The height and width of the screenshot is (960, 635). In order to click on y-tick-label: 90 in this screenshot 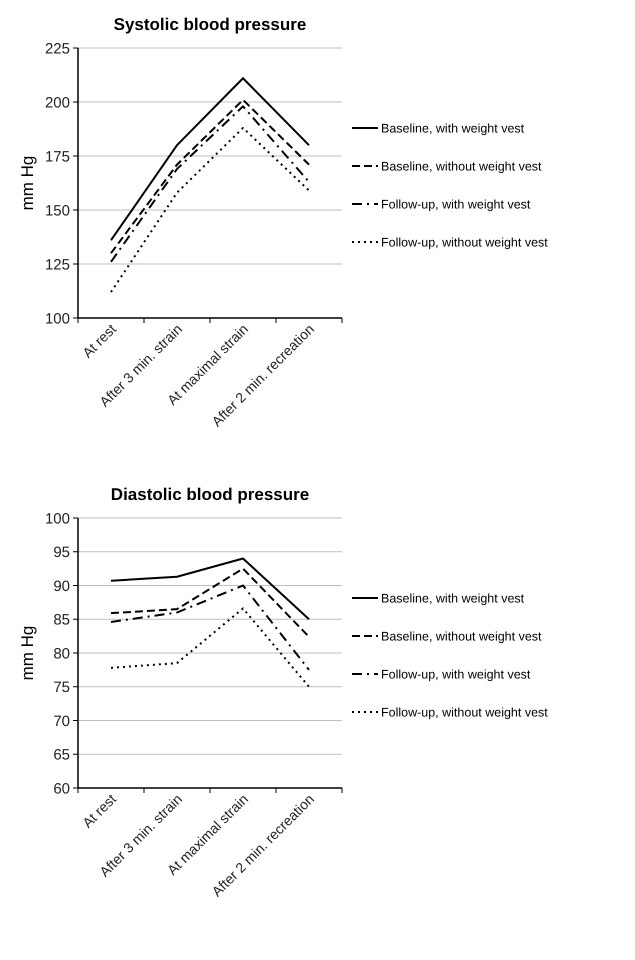, I will do `click(61, 586)`.